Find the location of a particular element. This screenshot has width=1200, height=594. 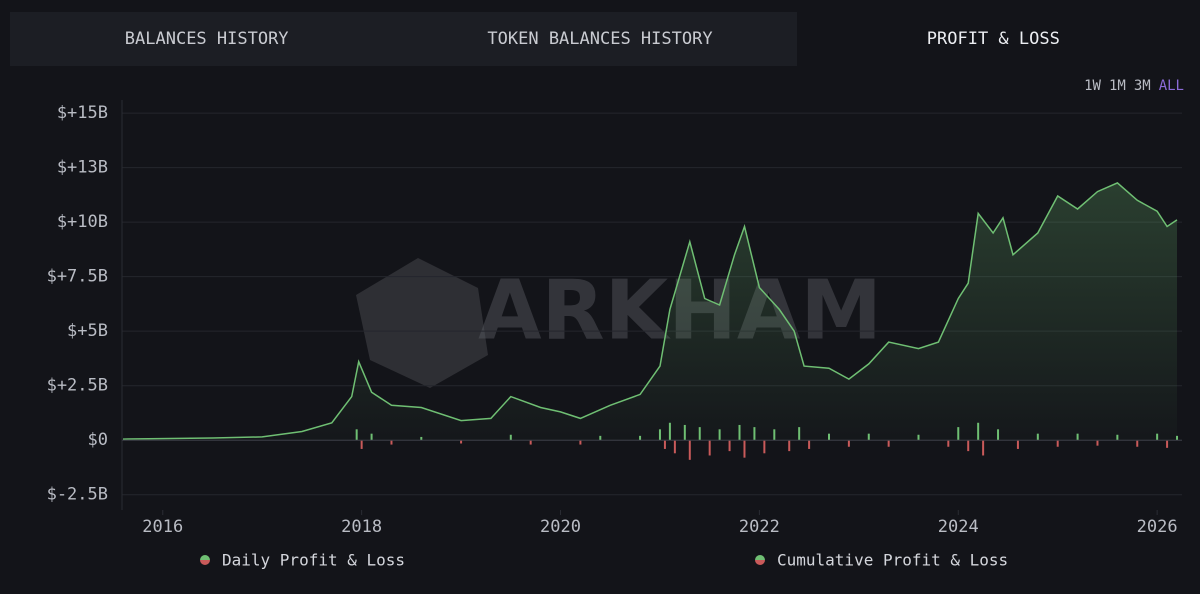

legend-label: Daily Profit & Loss is located at coordinates (313, 560).